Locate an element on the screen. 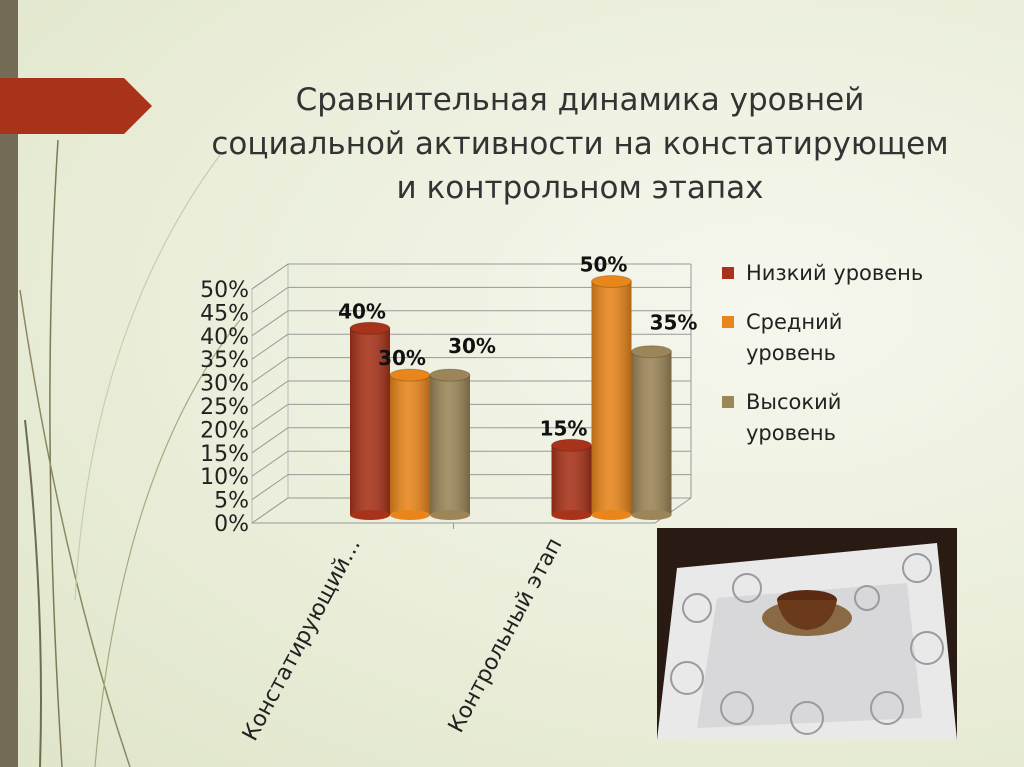 Image resolution: width=1024 pixels, height=767 pixels. y-tick-label: 50% is located at coordinates (224, 290).